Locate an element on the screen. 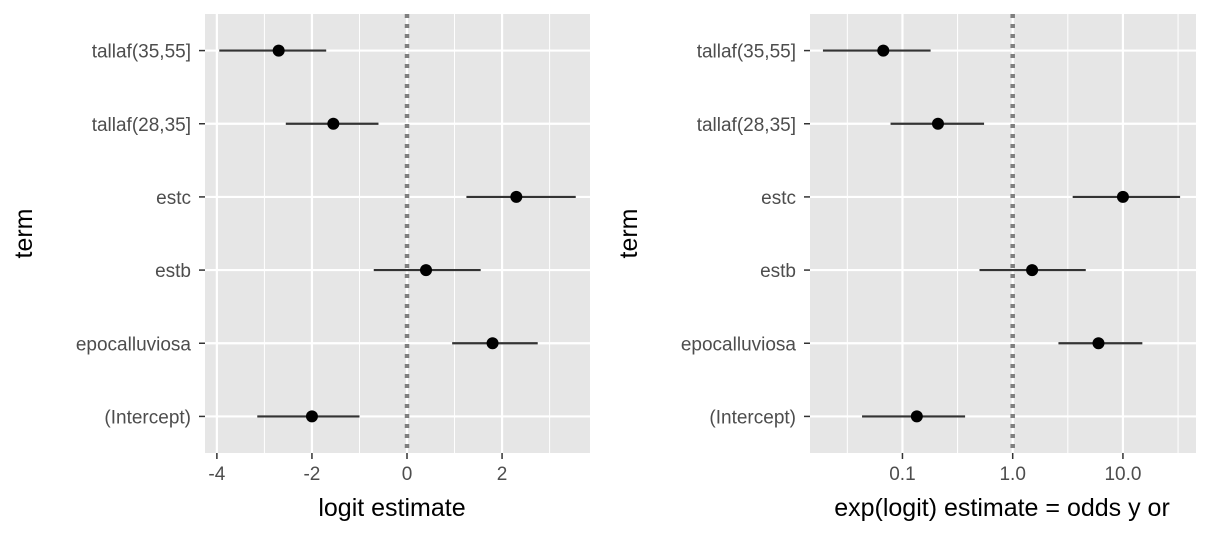  x-tick-label: 0.1 is located at coordinates (902, 474).